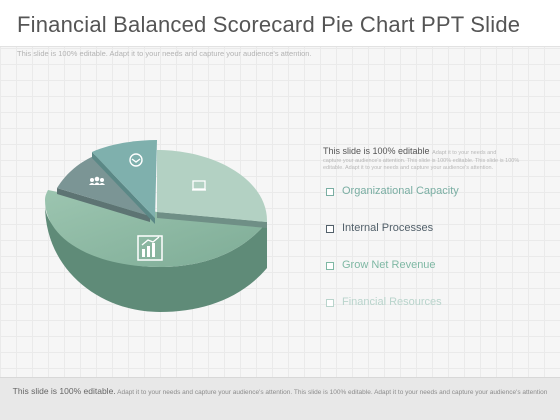 The image size is (560, 420). Describe the element at coordinates (388, 228) in the screenshot. I see `legend-label: Internal Processes` at that location.